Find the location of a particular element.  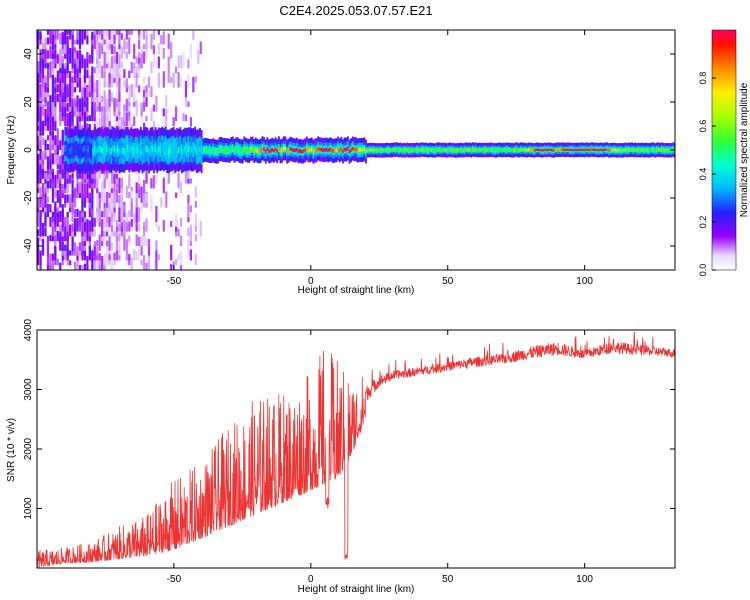

y-tick-label: 0 is located at coordinates (28, 150).